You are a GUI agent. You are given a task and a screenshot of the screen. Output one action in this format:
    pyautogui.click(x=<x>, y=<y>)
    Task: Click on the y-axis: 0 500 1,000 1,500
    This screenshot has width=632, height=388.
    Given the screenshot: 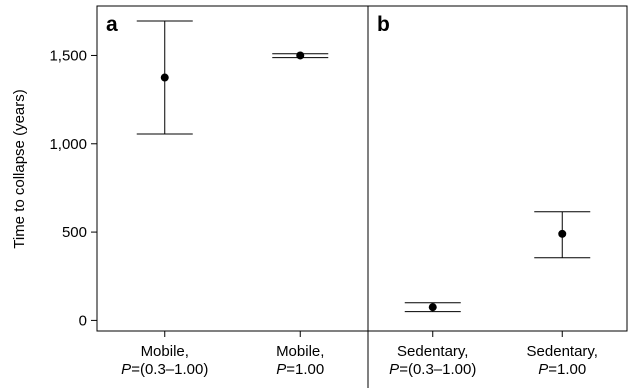 What is the action you would take?
    pyautogui.click(x=73, y=188)
    